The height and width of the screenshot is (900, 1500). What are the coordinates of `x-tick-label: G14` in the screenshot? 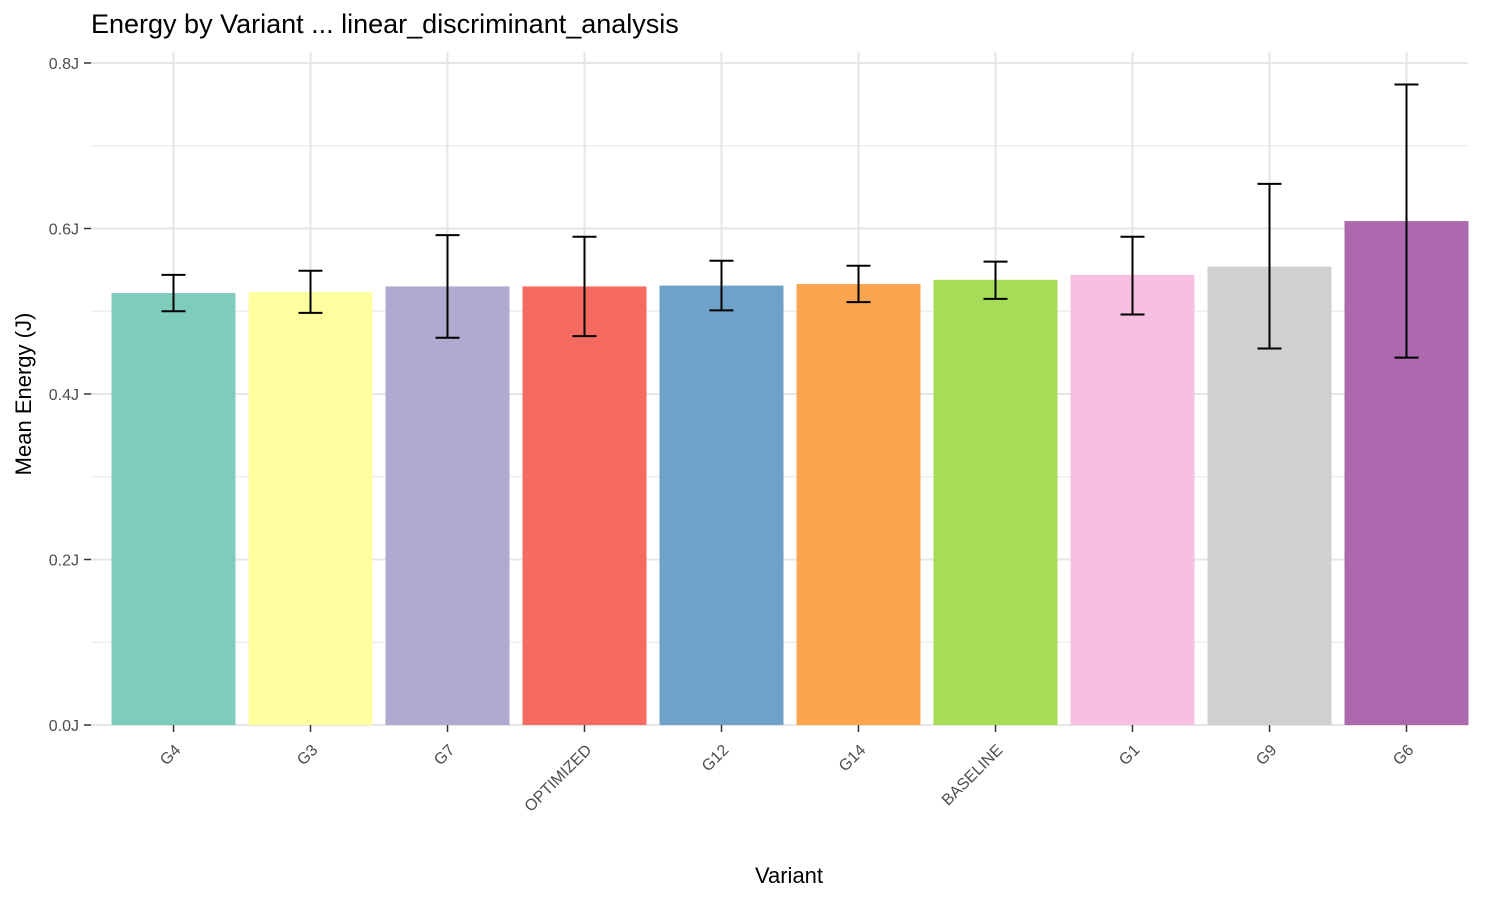 It's located at (852, 758).